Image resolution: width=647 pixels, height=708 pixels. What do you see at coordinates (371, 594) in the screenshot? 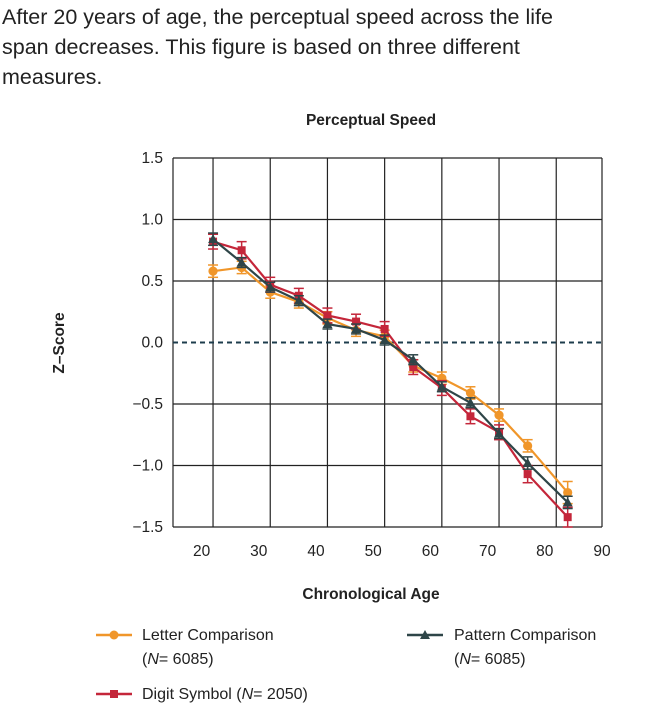
I see `x-axis-label: Chronological Age` at bounding box center [371, 594].